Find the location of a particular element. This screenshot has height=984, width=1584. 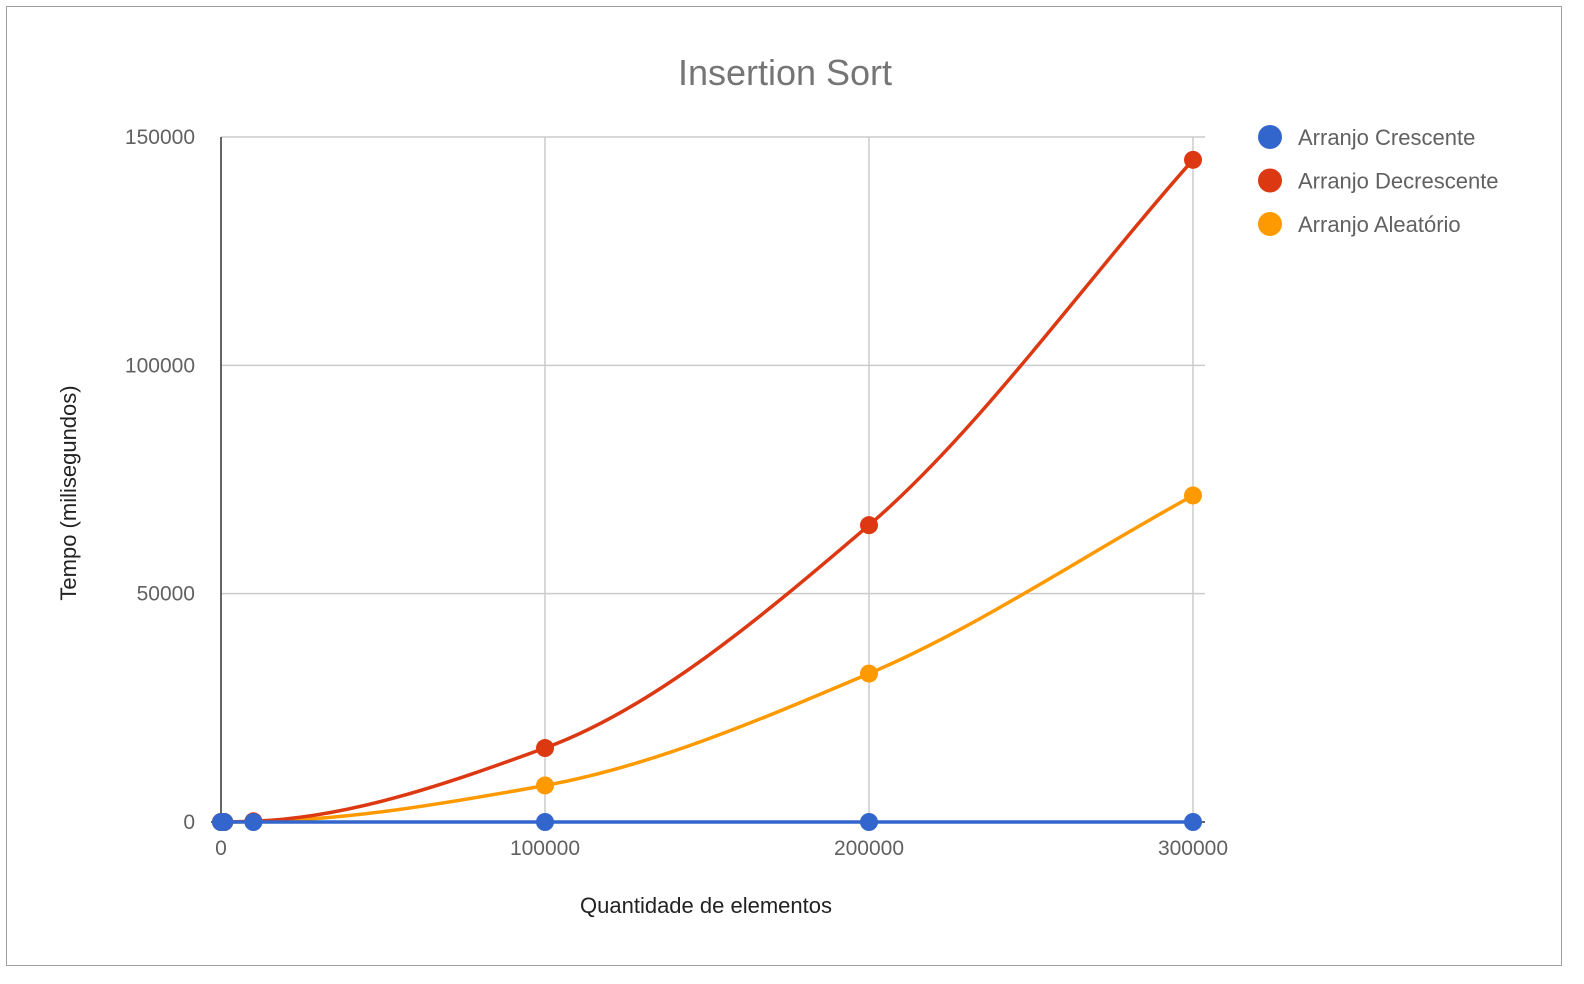

legend-item: Arranjo Crescente is located at coordinates (1366, 137).